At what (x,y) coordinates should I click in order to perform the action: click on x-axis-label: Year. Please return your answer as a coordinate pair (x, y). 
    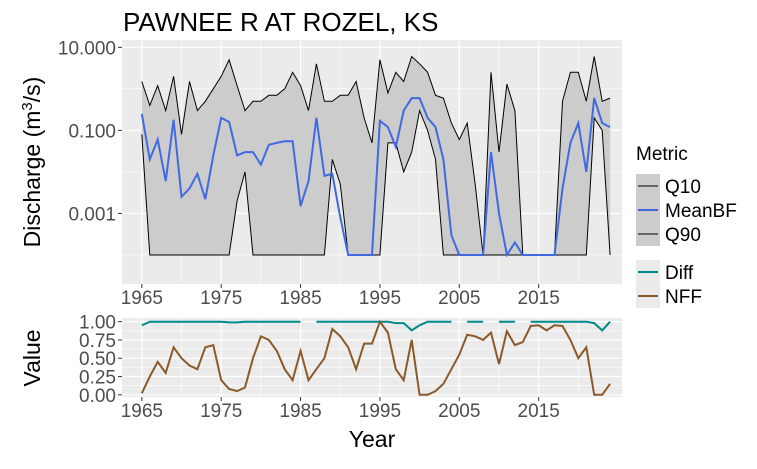
    Looking at the image, I should click on (372, 439).